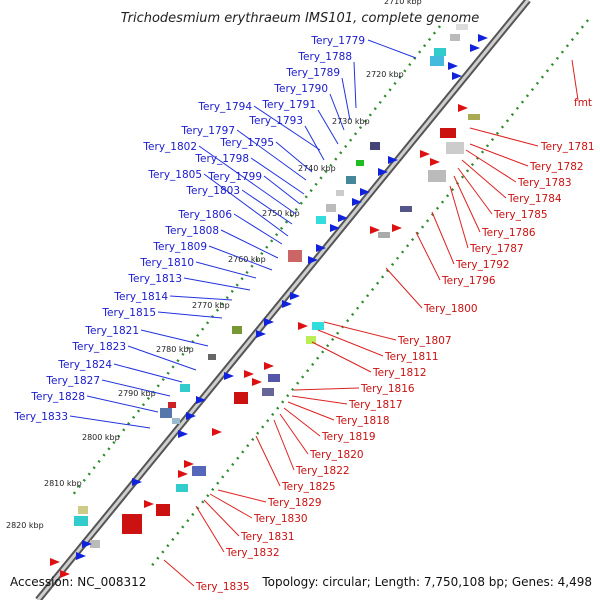  What do you see at coordinates (246, 143) in the screenshot?
I see `gene-label-forward: Tery_1795` at bounding box center [246, 143].